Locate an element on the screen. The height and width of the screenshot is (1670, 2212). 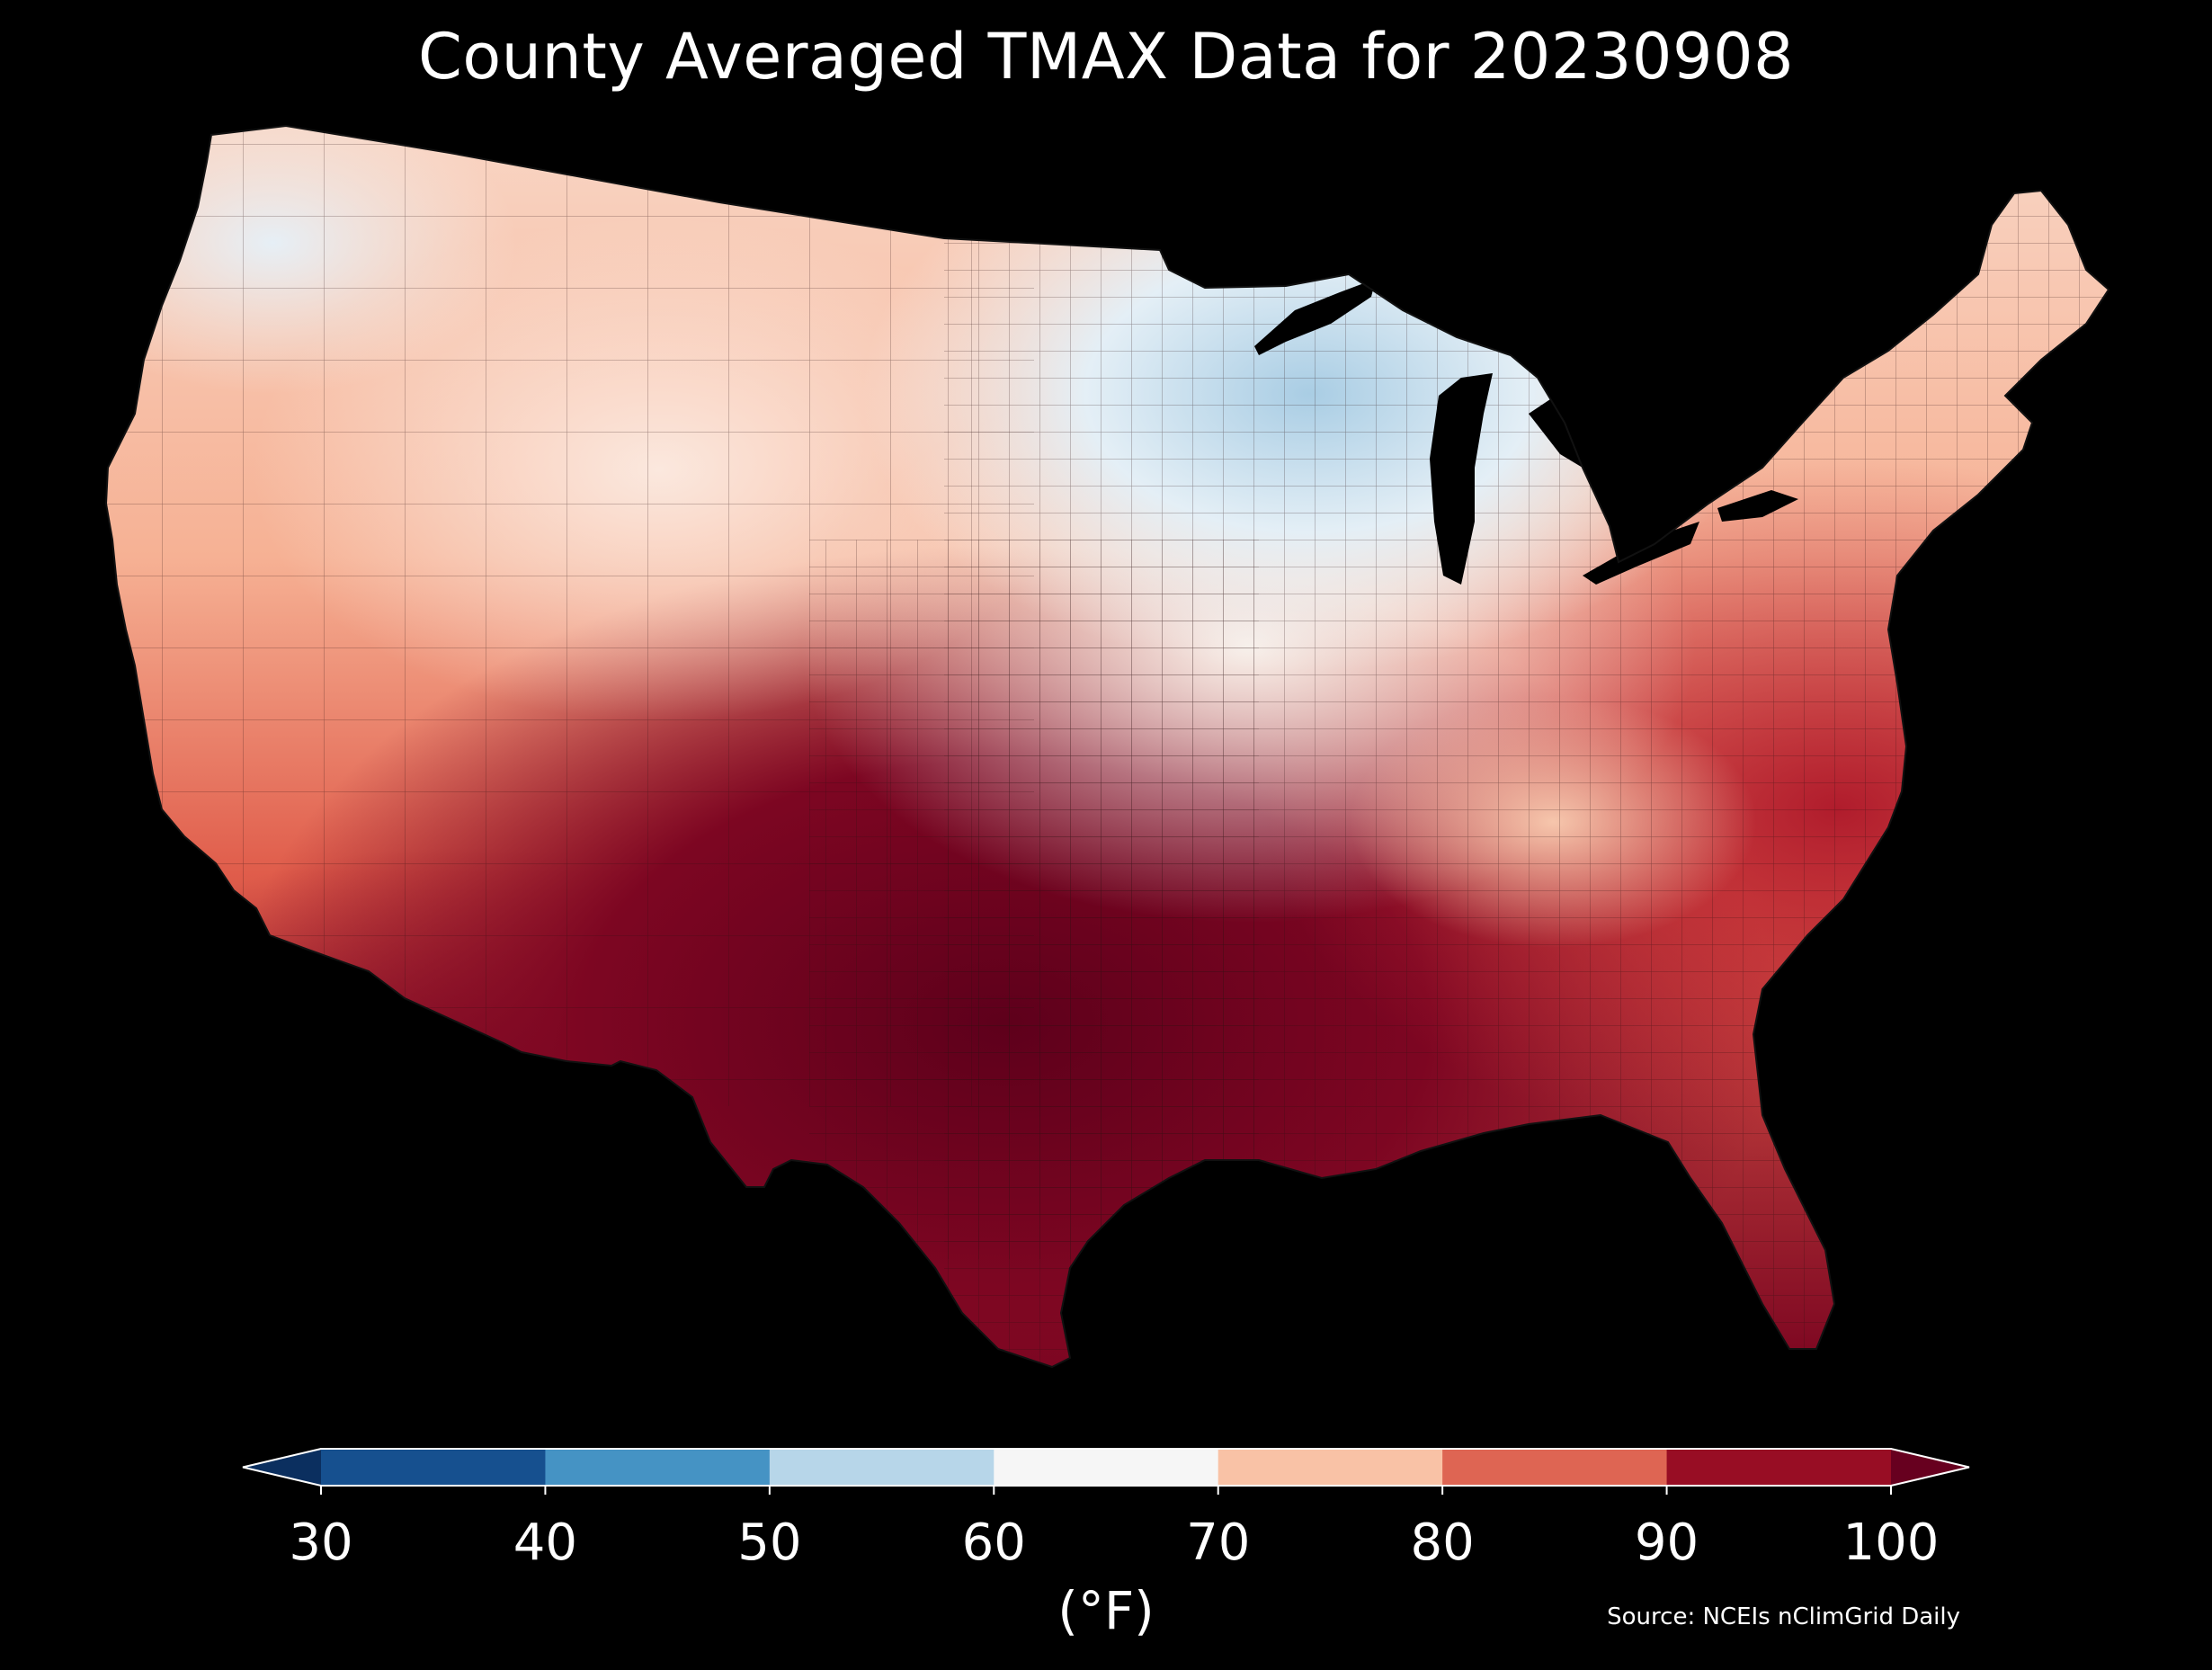
source-credit: Source: NCEIs nClimGrid Daily is located at coordinates (1783, 1616).